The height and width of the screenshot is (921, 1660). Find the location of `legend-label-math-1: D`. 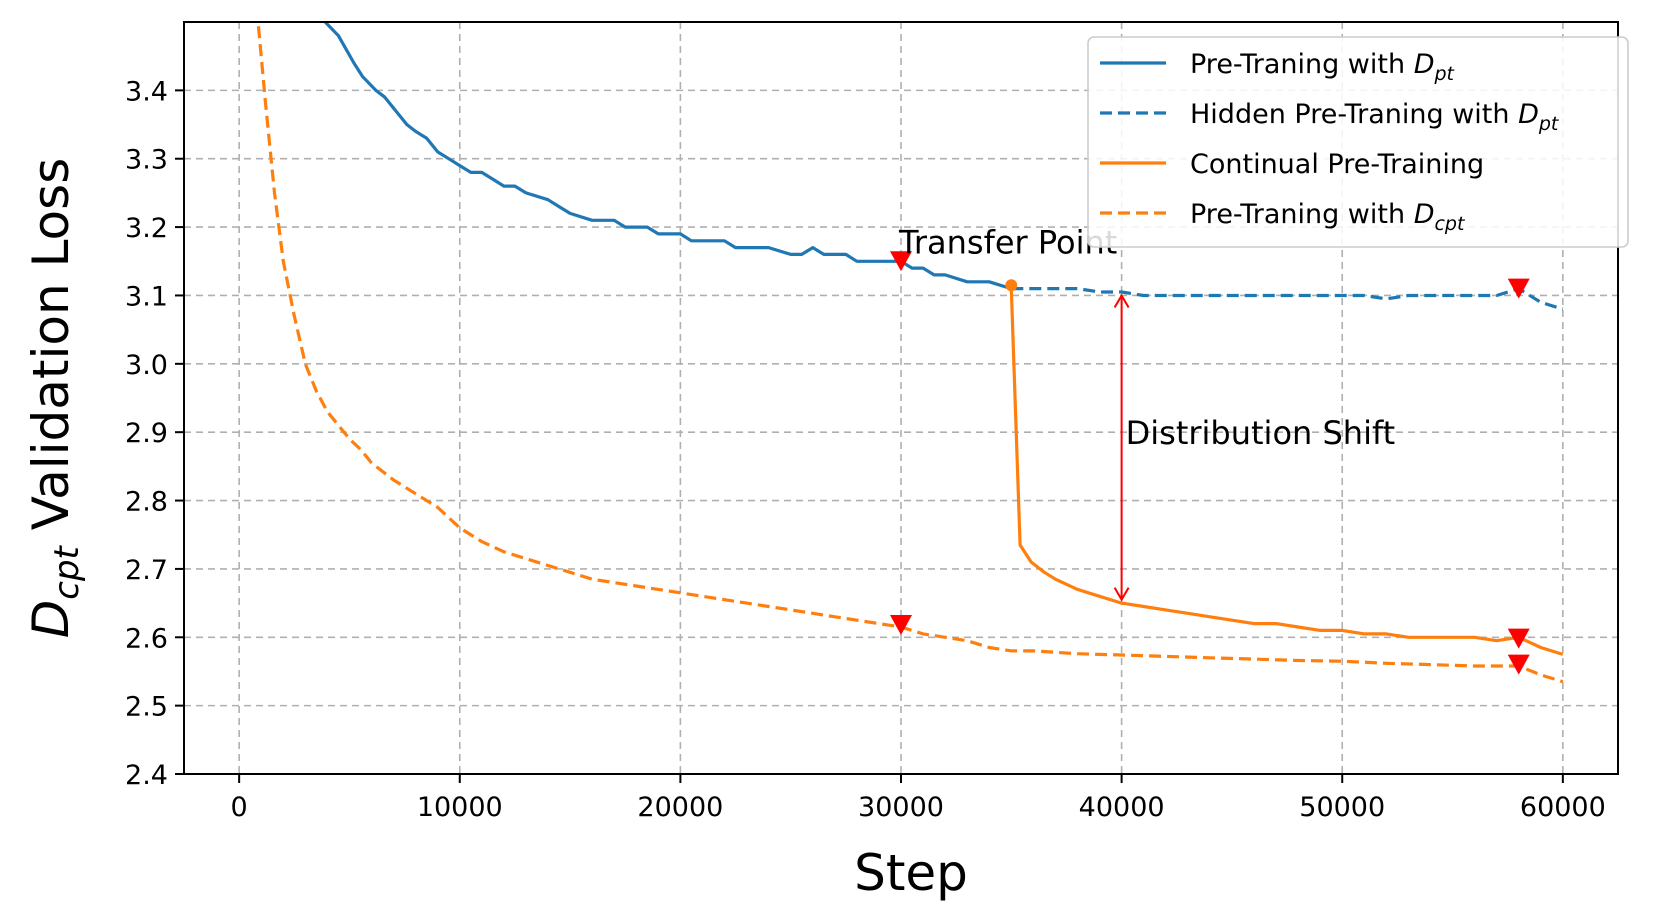

legend-label-math-1: D is located at coordinates (1528, 114).